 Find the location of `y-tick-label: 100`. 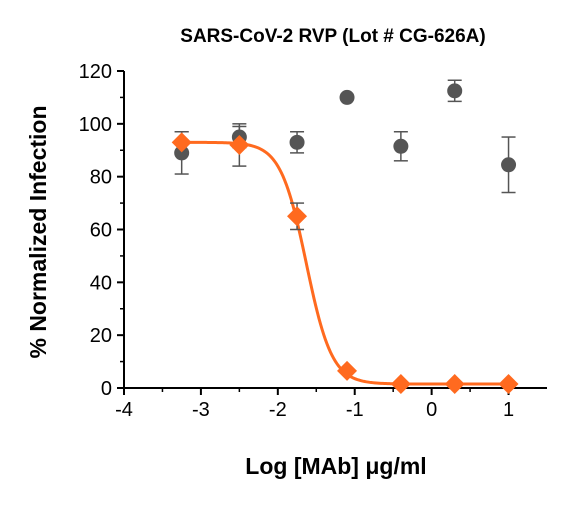

y-tick-label: 100 is located at coordinates (95, 125).